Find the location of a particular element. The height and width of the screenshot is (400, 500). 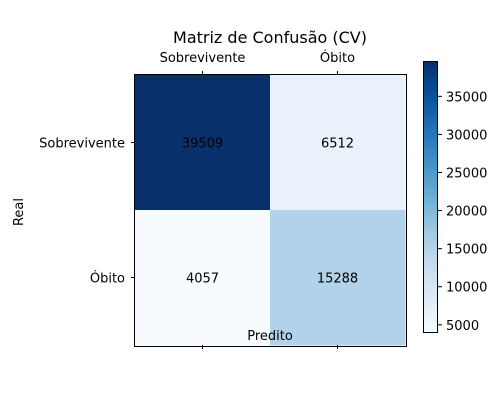

chart-title: Matriz de Confusão (CV) is located at coordinates (270, 37).